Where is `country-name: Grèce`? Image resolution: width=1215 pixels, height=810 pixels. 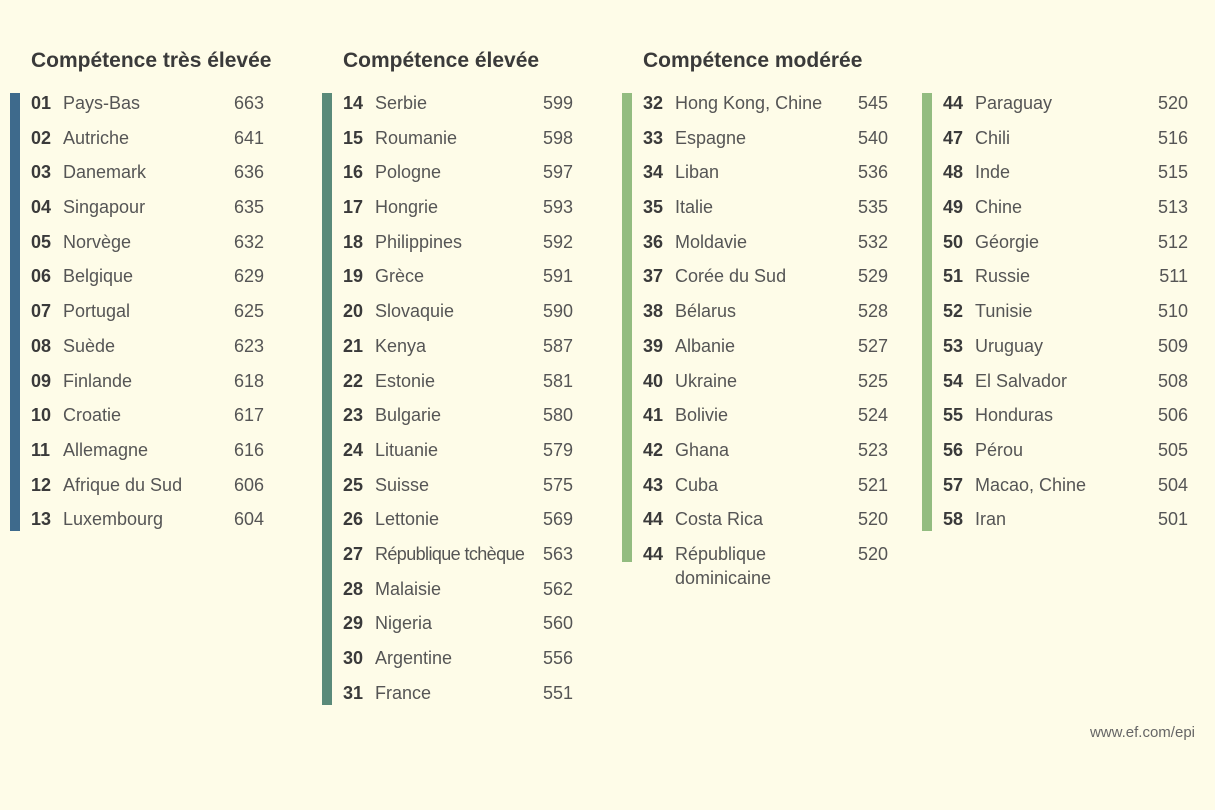
country-name: Grèce is located at coordinates (400, 276).